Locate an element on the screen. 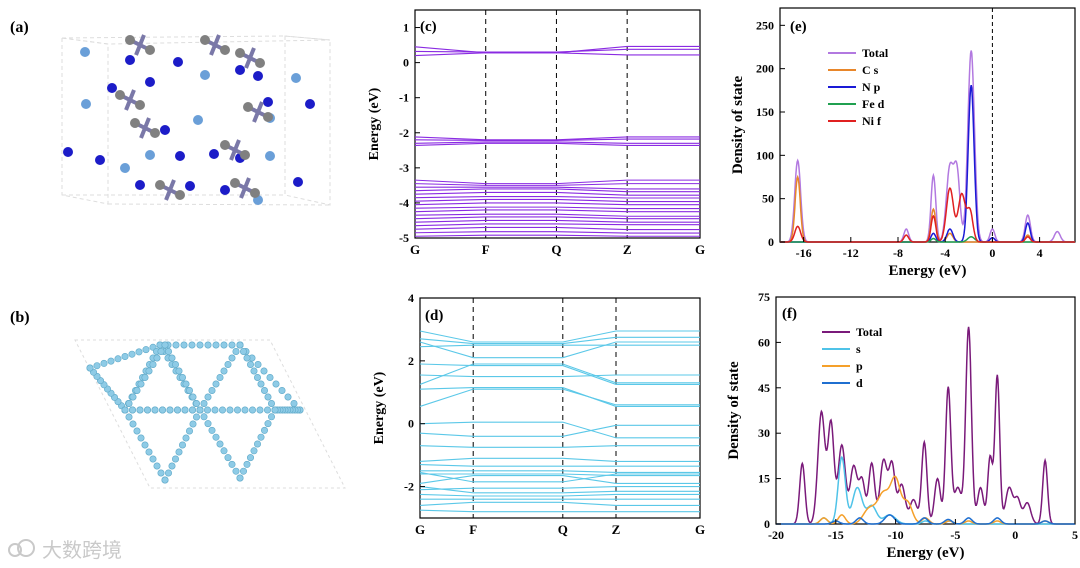 This screenshot has height=568, width=1080. legend-label: s is located at coordinates (858, 349).